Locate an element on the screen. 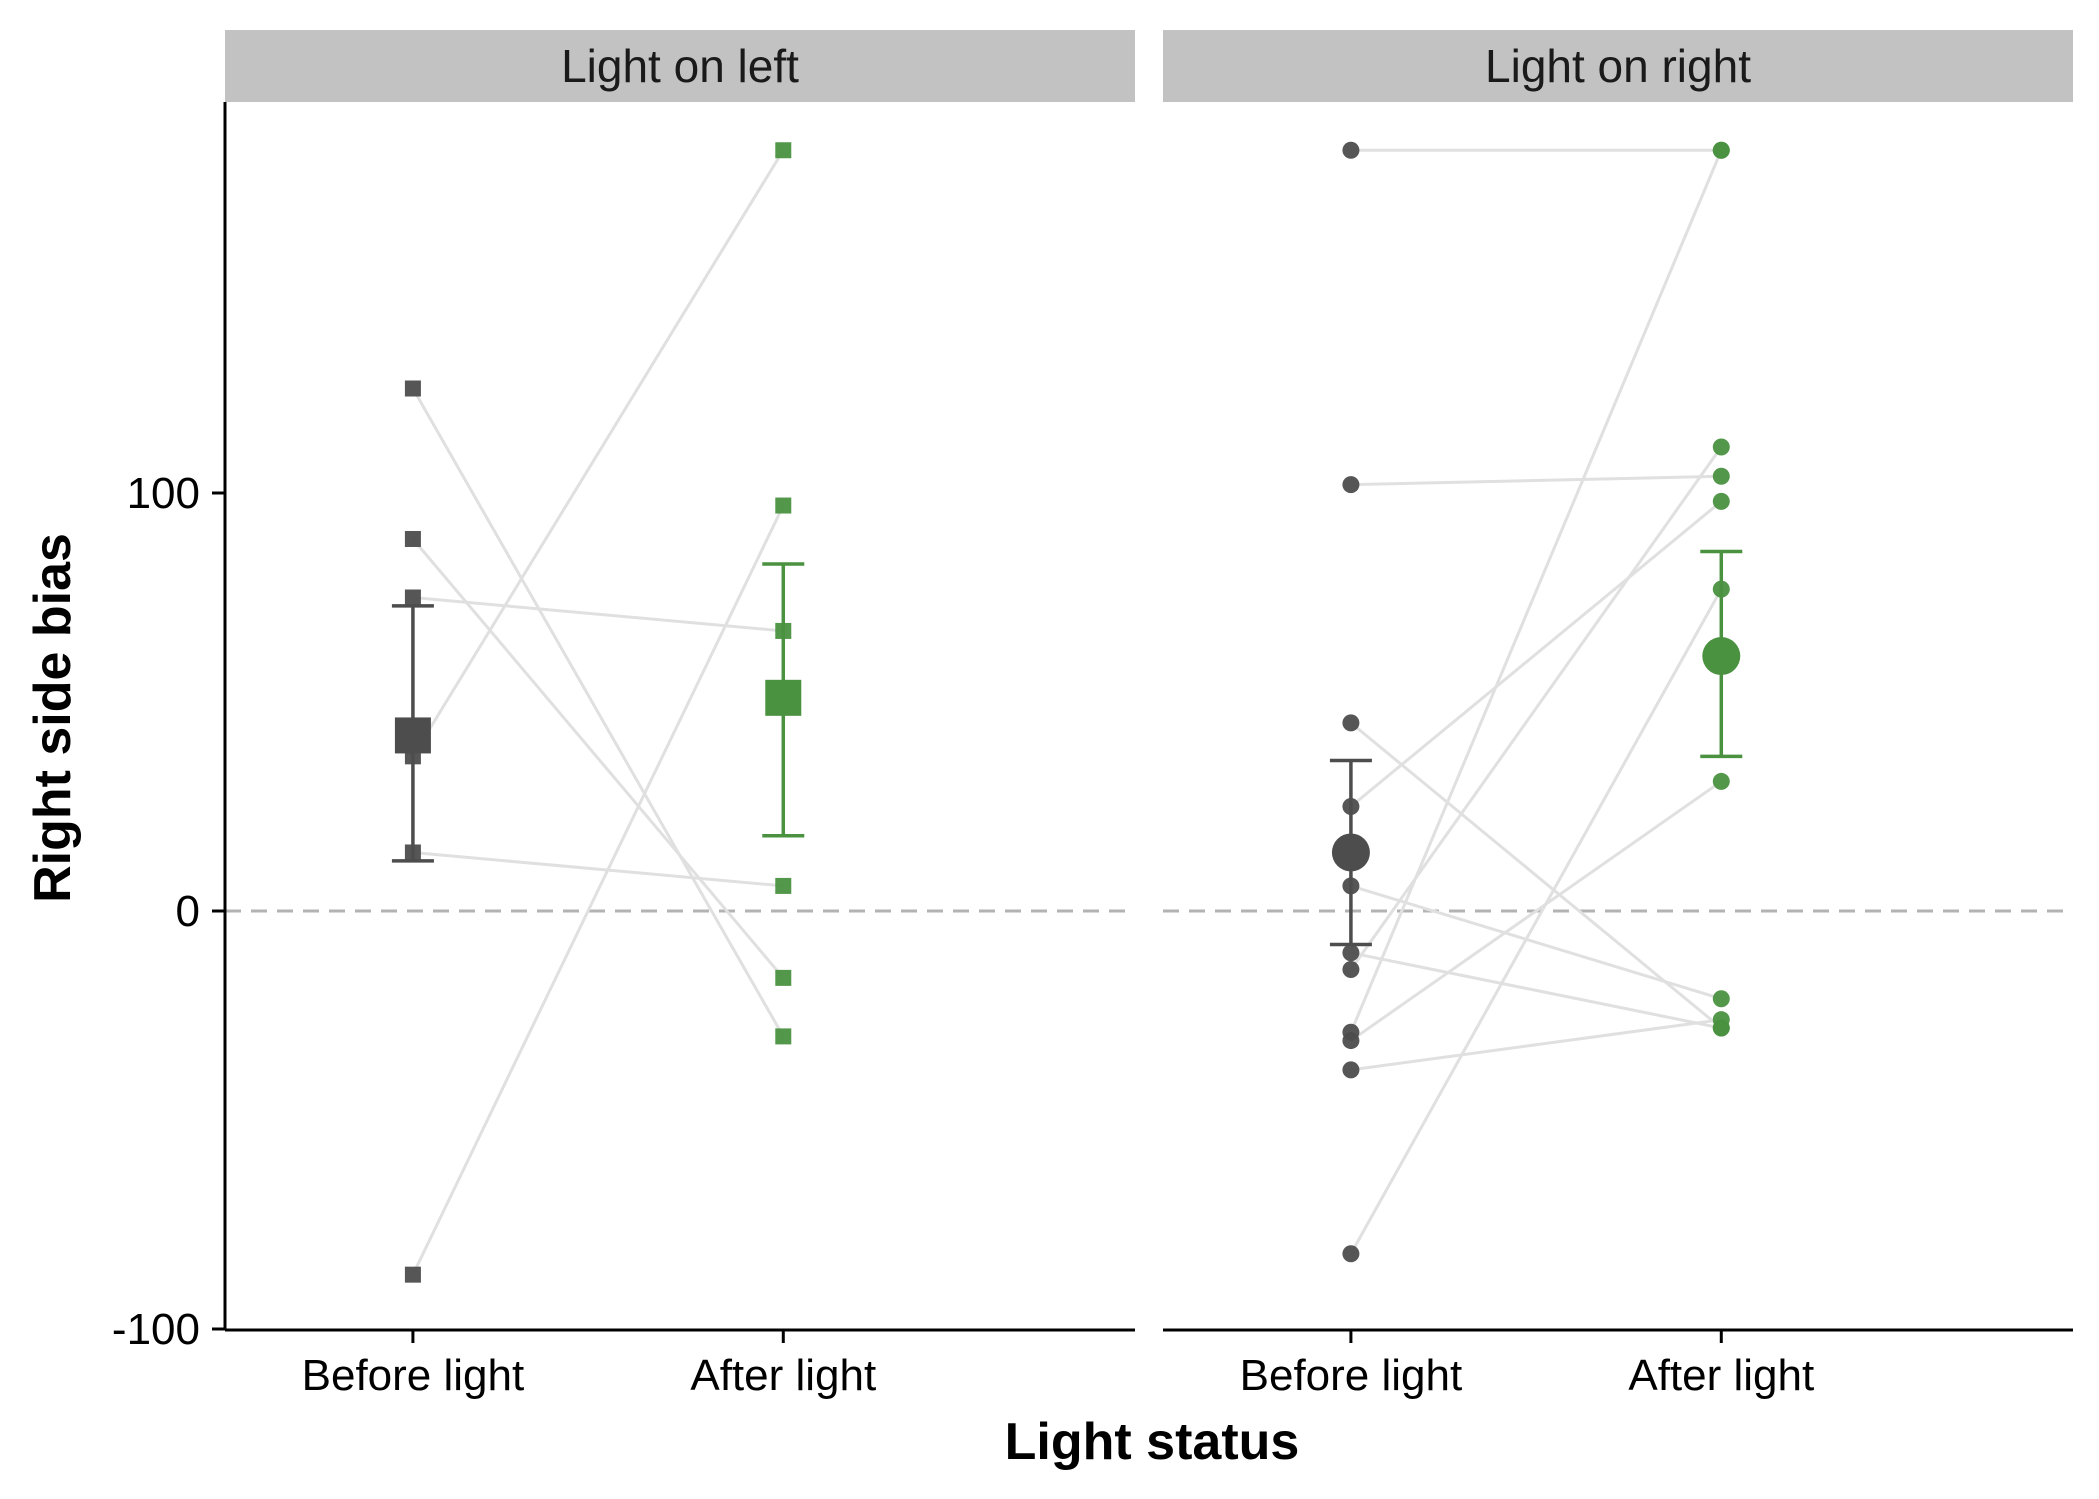 The height and width of the screenshot is (1499, 2099). y-axis: -100 0 100 is located at coordinates (169, 728).